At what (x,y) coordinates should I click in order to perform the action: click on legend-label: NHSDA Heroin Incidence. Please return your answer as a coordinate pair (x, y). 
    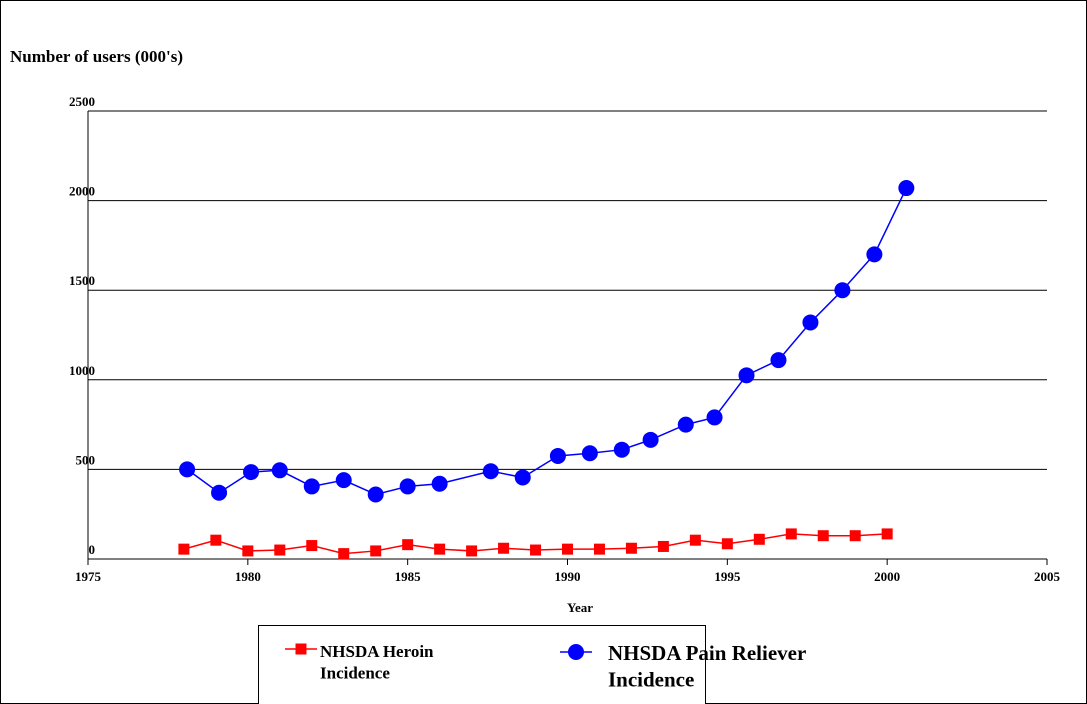
    Looking at the image, I should click on (377, 662).